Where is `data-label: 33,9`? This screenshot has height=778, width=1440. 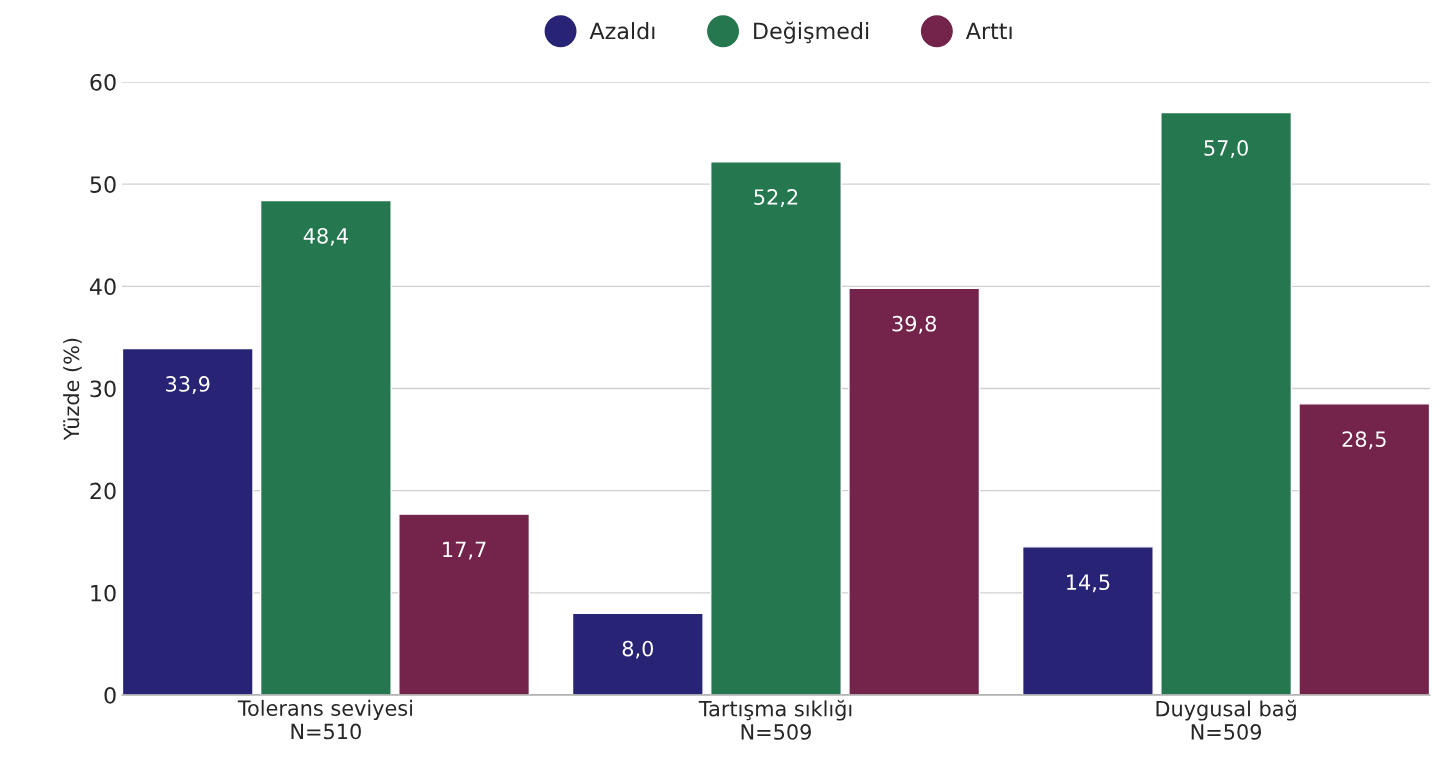
data-label: 33,9 is located at coordinates (188, 385).